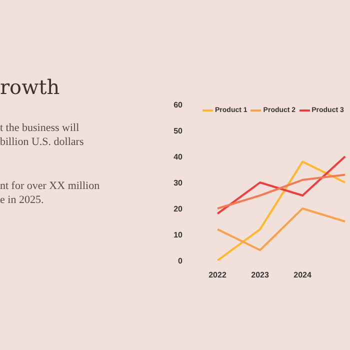 The image size is (350, 350). Describe the element at coordinates (217, 275) in the screenshot. I see `x-tick-label: 2022` at that location.